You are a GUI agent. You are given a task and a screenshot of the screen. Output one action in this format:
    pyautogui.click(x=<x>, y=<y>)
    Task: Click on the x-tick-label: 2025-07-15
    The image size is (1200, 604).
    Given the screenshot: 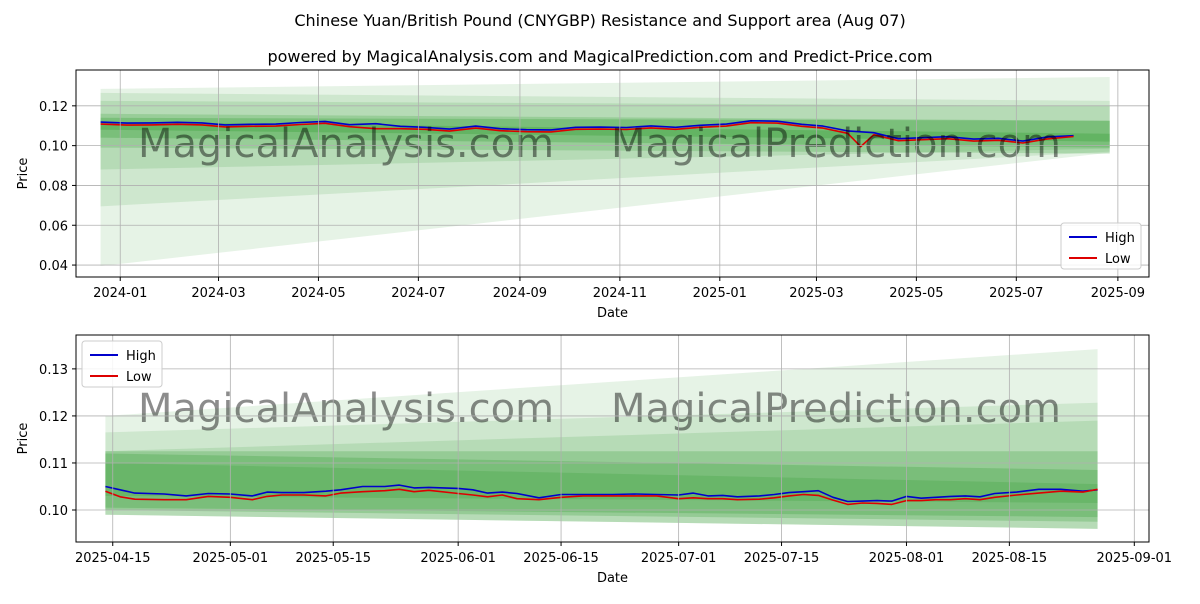 What is the action you would take?
    pyautogui.click(x=782, y=558)
    